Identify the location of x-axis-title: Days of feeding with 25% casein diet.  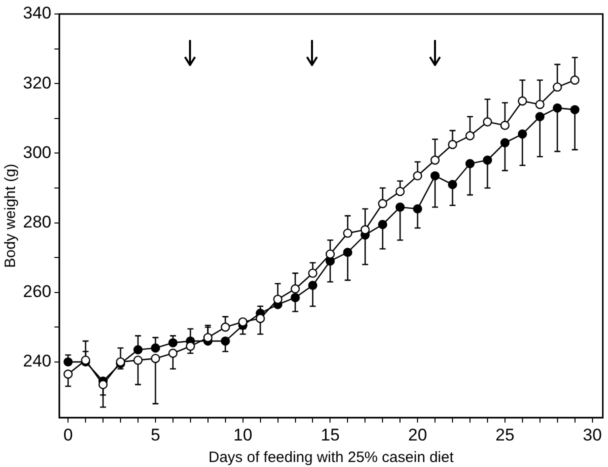
(331, 457).